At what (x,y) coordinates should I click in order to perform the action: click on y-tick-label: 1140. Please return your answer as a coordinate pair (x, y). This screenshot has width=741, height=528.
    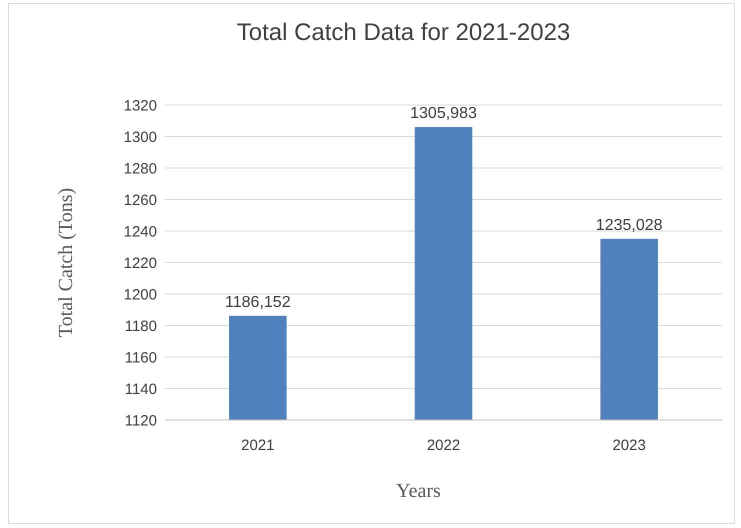
    Looking at the image, I should click on (140, 389).